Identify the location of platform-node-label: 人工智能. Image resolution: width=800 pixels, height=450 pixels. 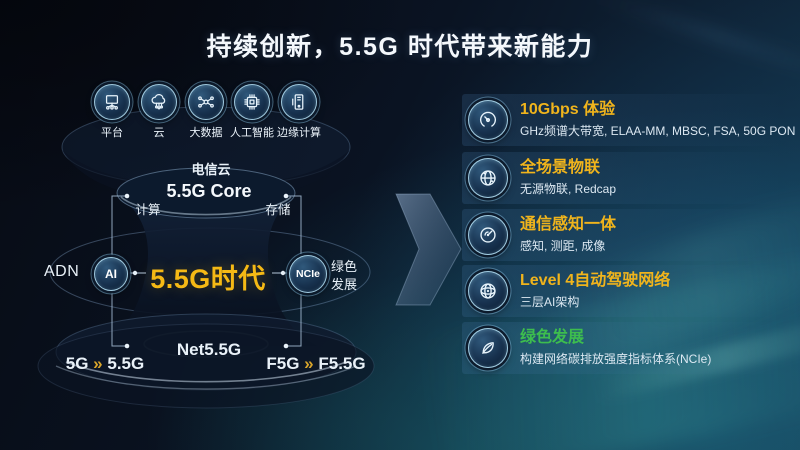
(252, 133).